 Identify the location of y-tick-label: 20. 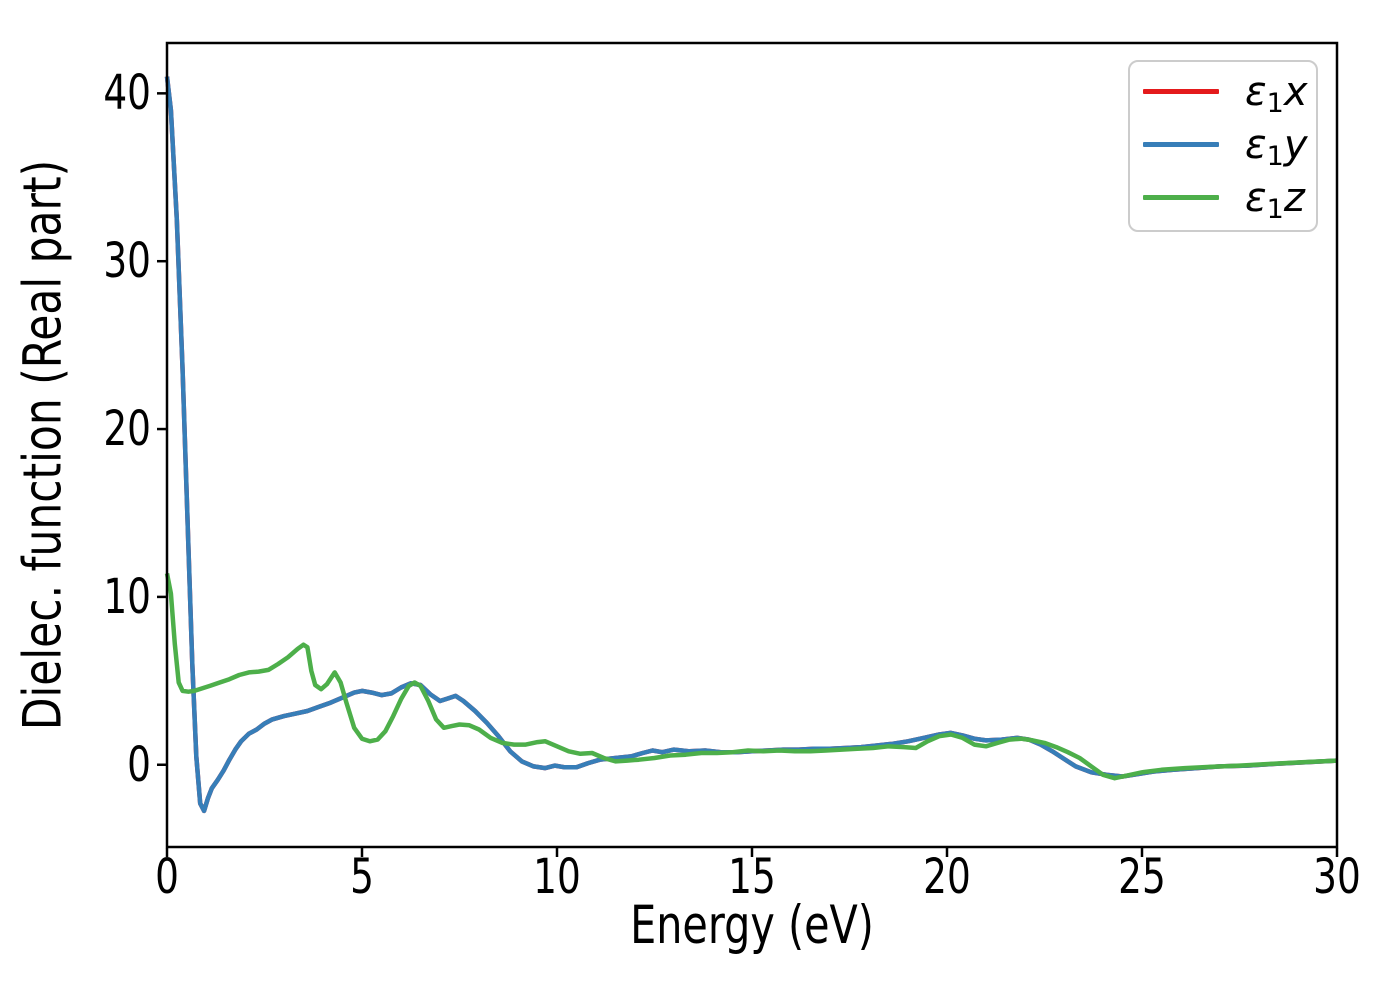
(127, 429).